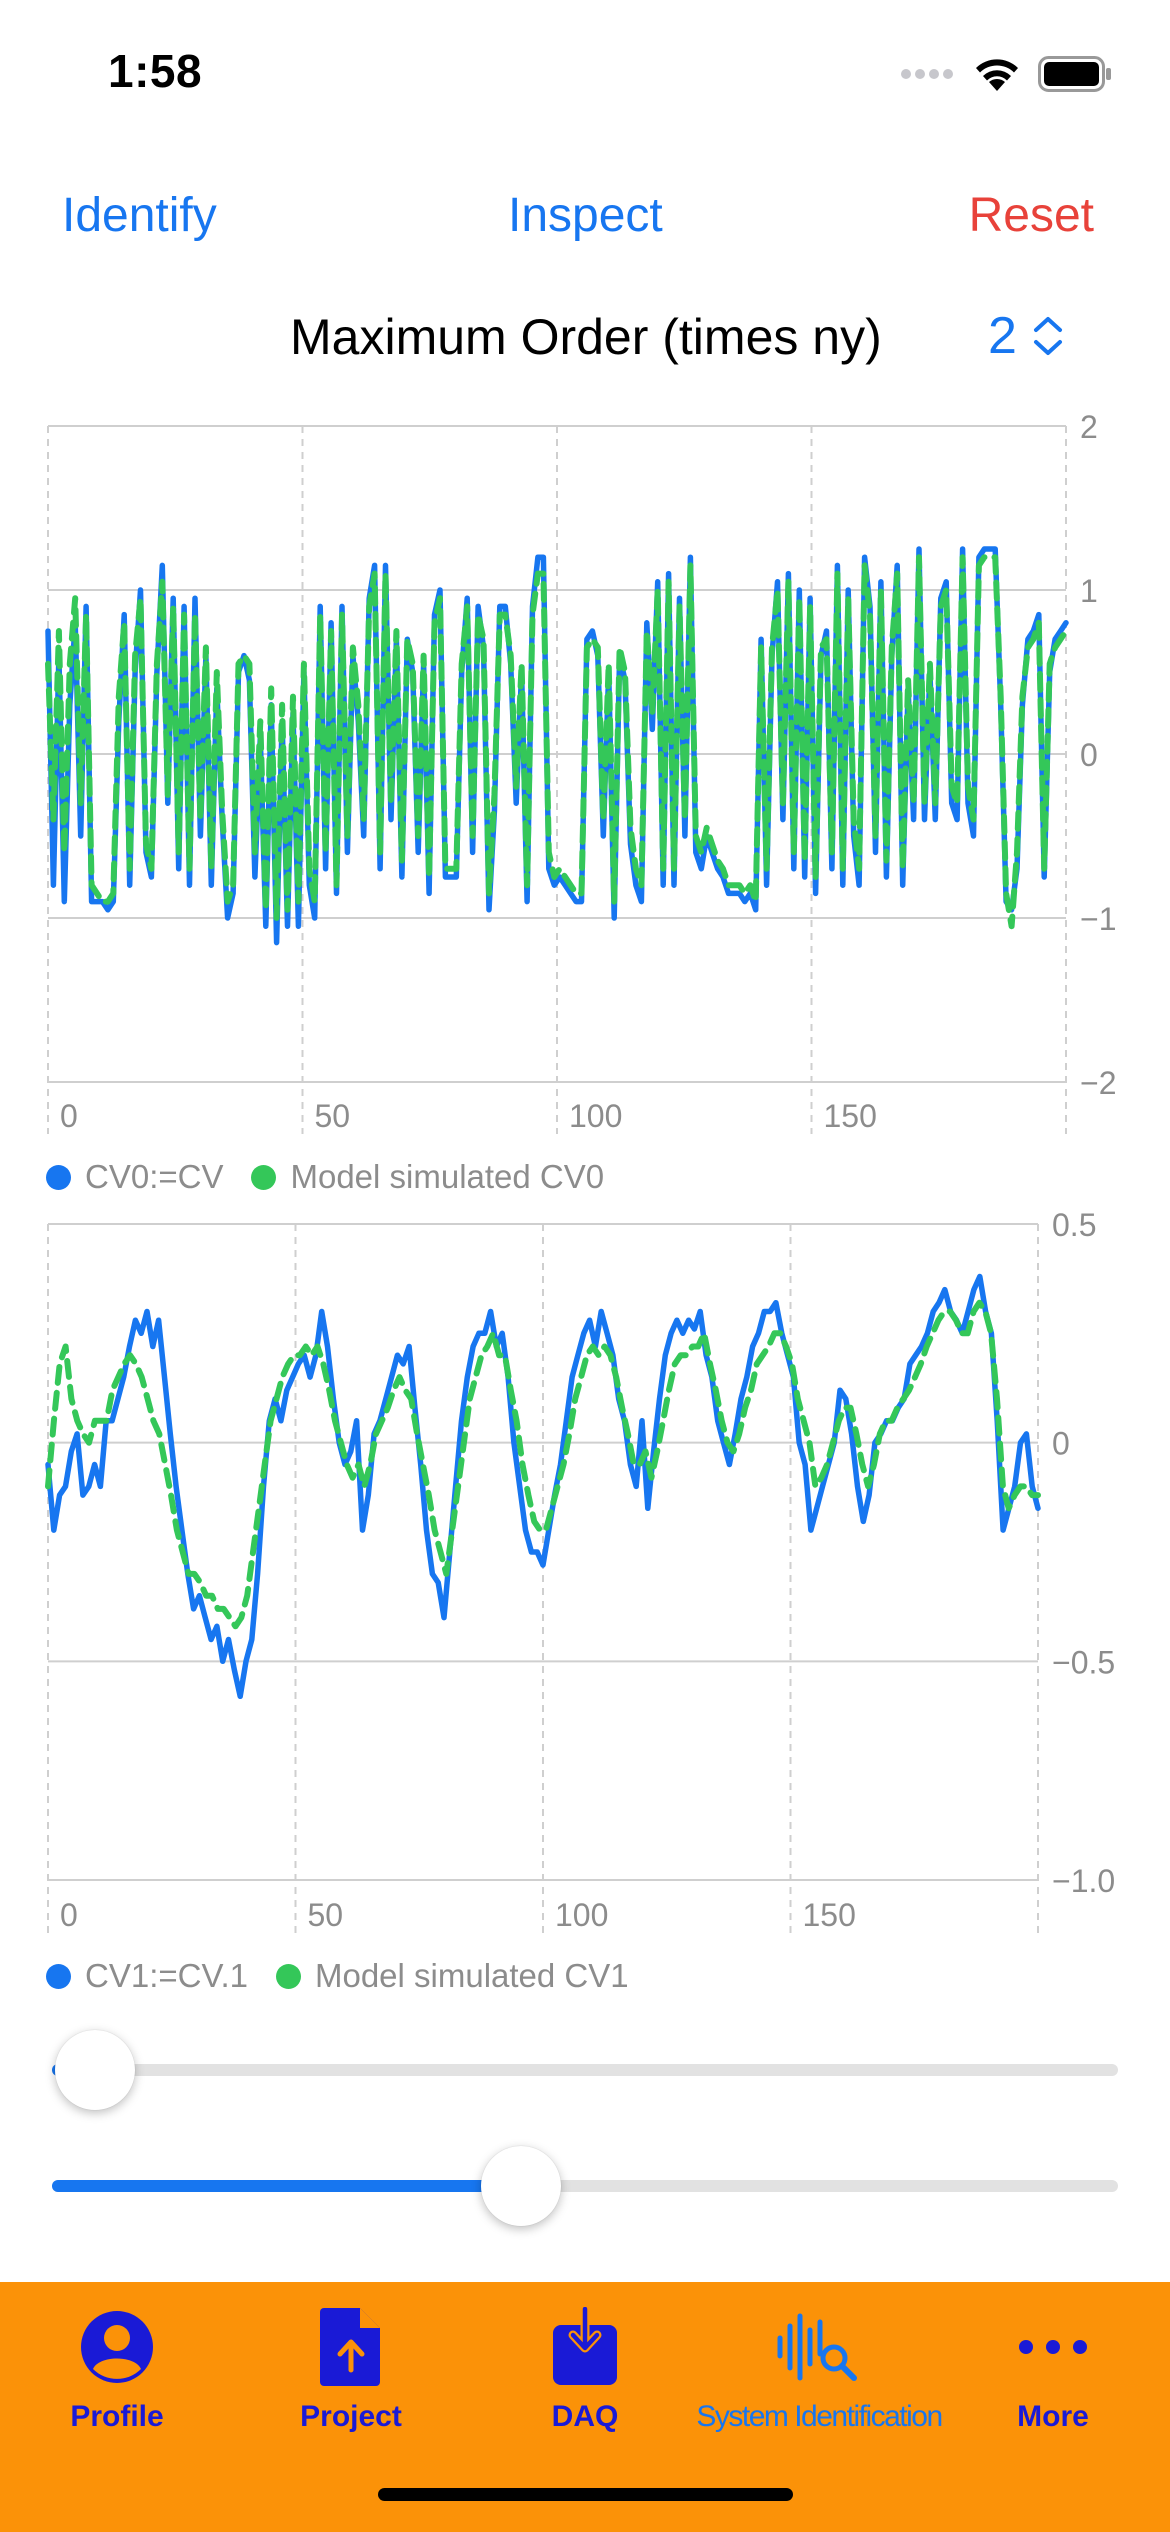 This screenshot has height=2532, width=1170. What do you see at coordinates (155, 71) in the screenshot?
I see `status-time: 1:58` at bounding box center [155, 71].